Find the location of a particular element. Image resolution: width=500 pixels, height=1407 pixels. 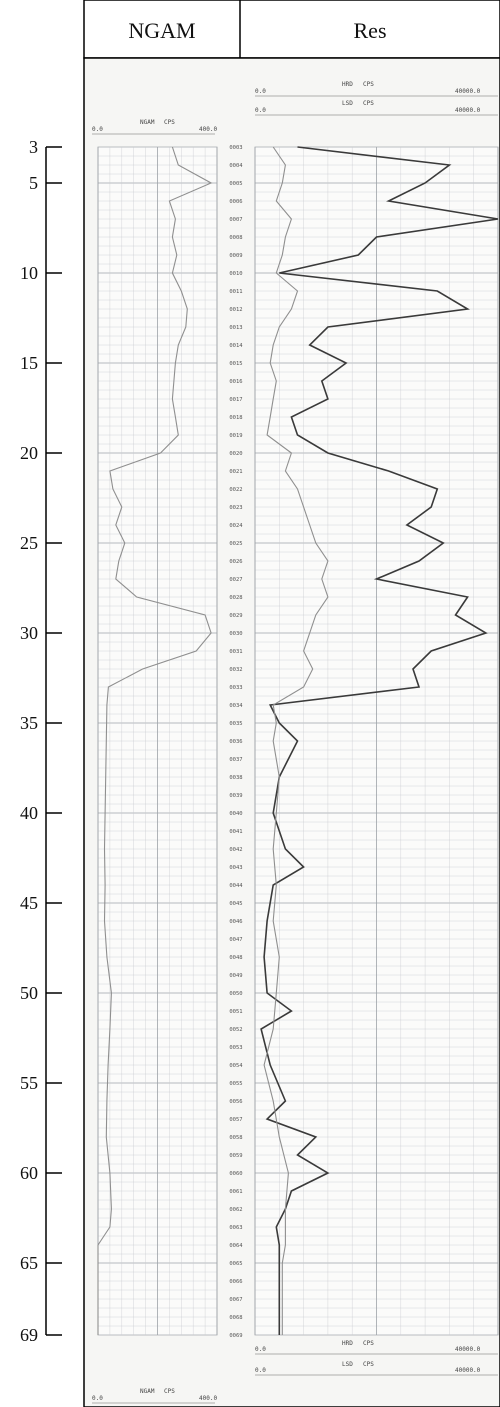

depth-index-label: 0052 is located at coordinates (235, 1030).